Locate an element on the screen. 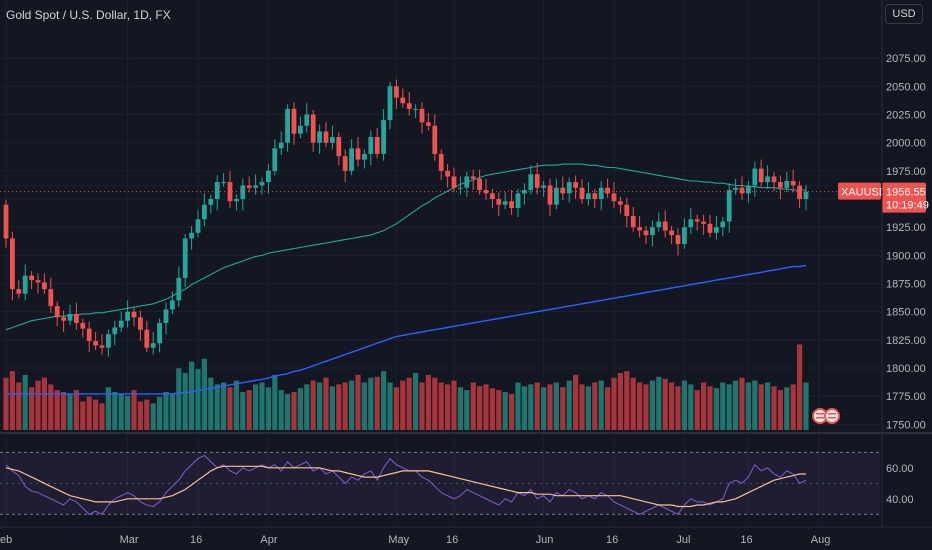  price-tick-label: 1775.00 is located at coordinates (906, 397).